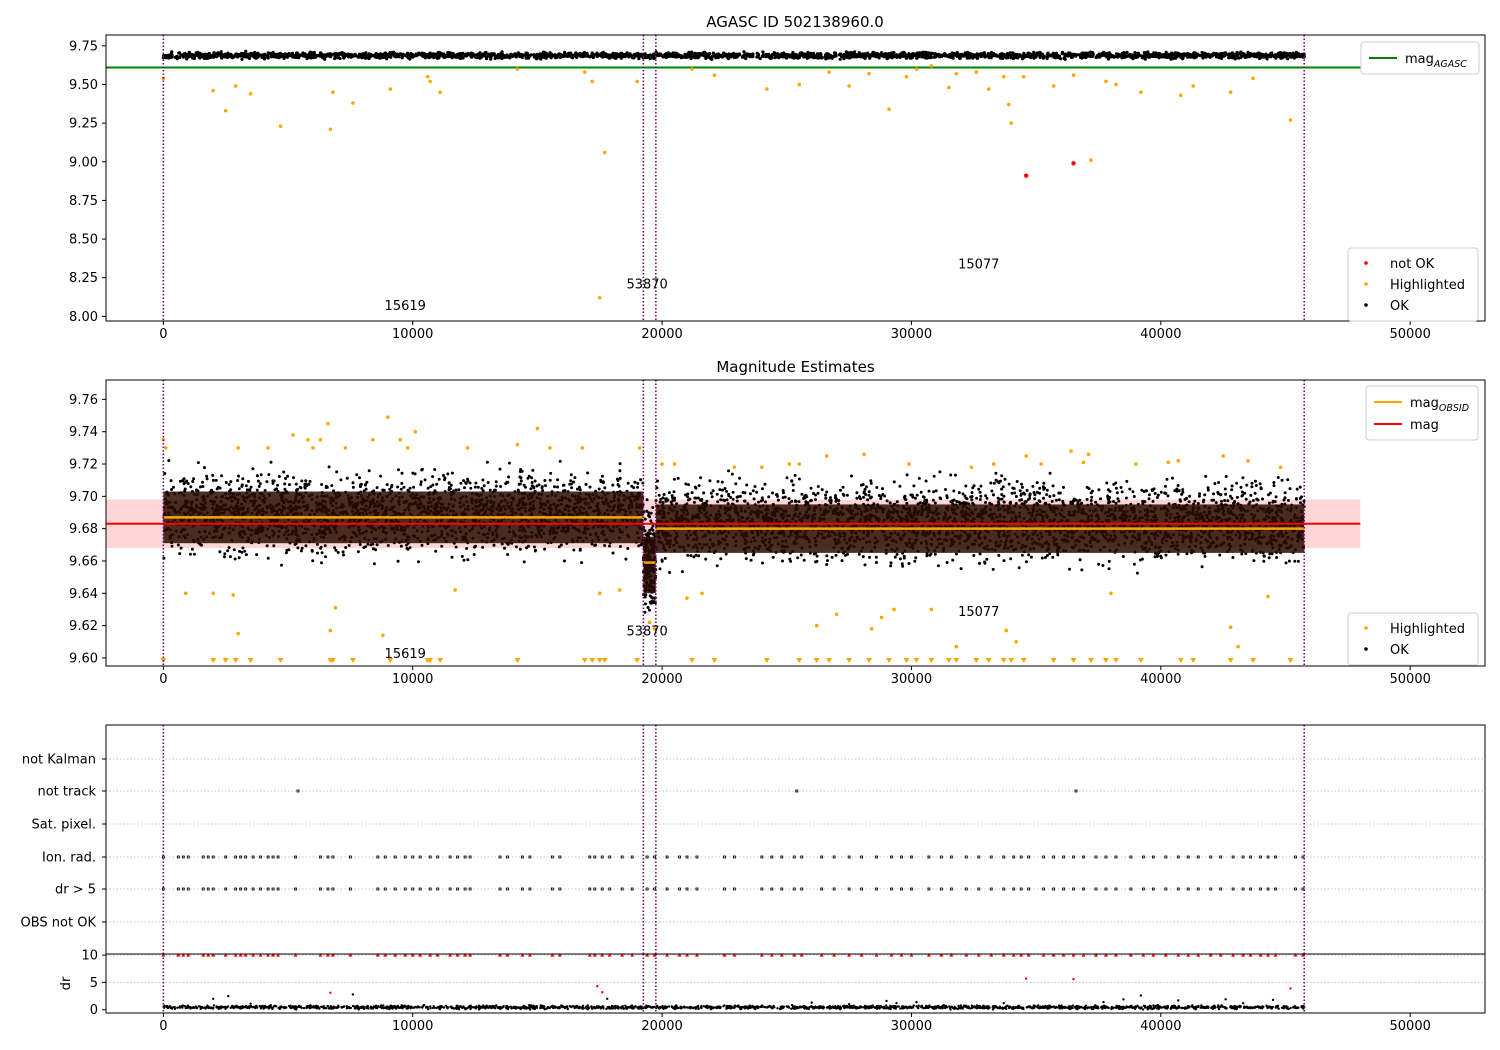  Describe the element at coordinates (83, 162) in the screenshot. I see `top-ytick-label: 9.00` at that location.